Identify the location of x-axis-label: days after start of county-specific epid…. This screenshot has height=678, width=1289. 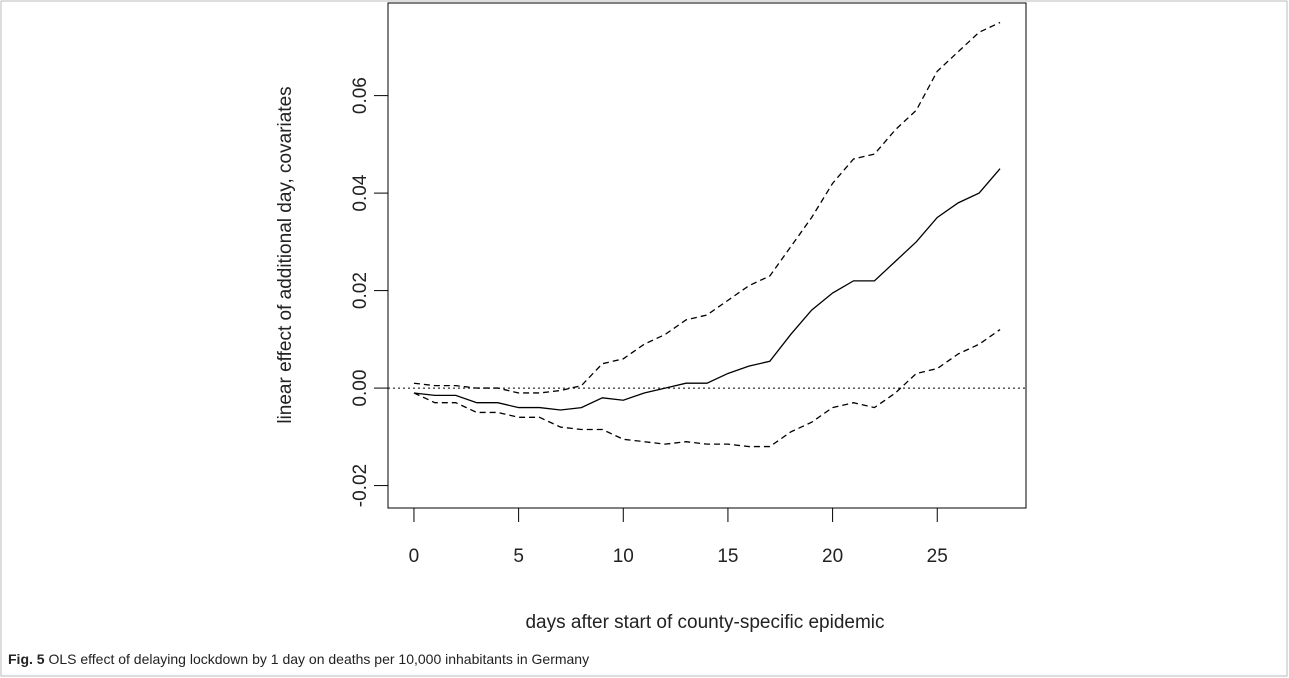
(704, 622).